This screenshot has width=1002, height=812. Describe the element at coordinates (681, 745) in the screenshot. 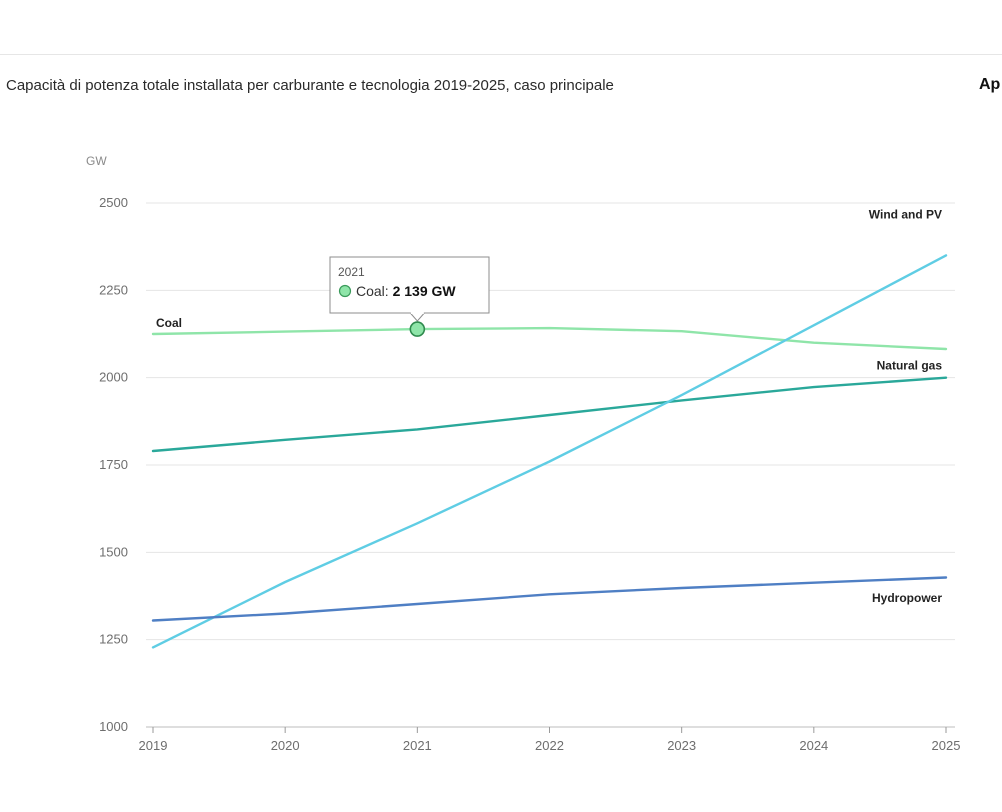

I see `x-tick-label: 2023` at that location.